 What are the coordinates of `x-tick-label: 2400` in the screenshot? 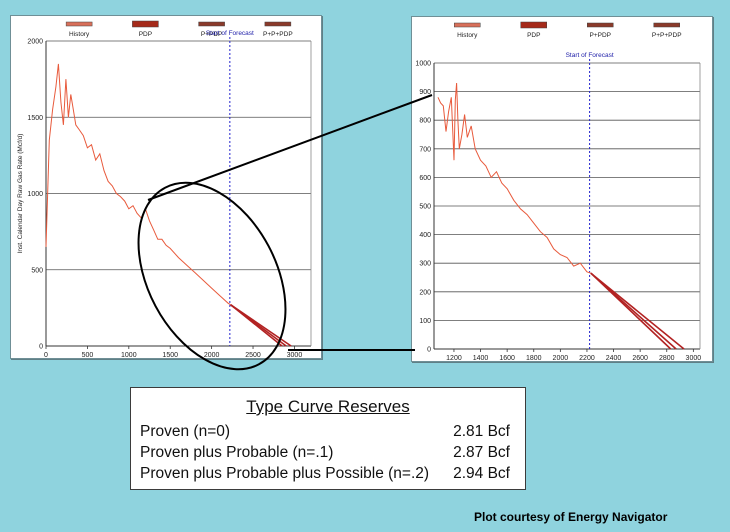 It's located at (614, 358).